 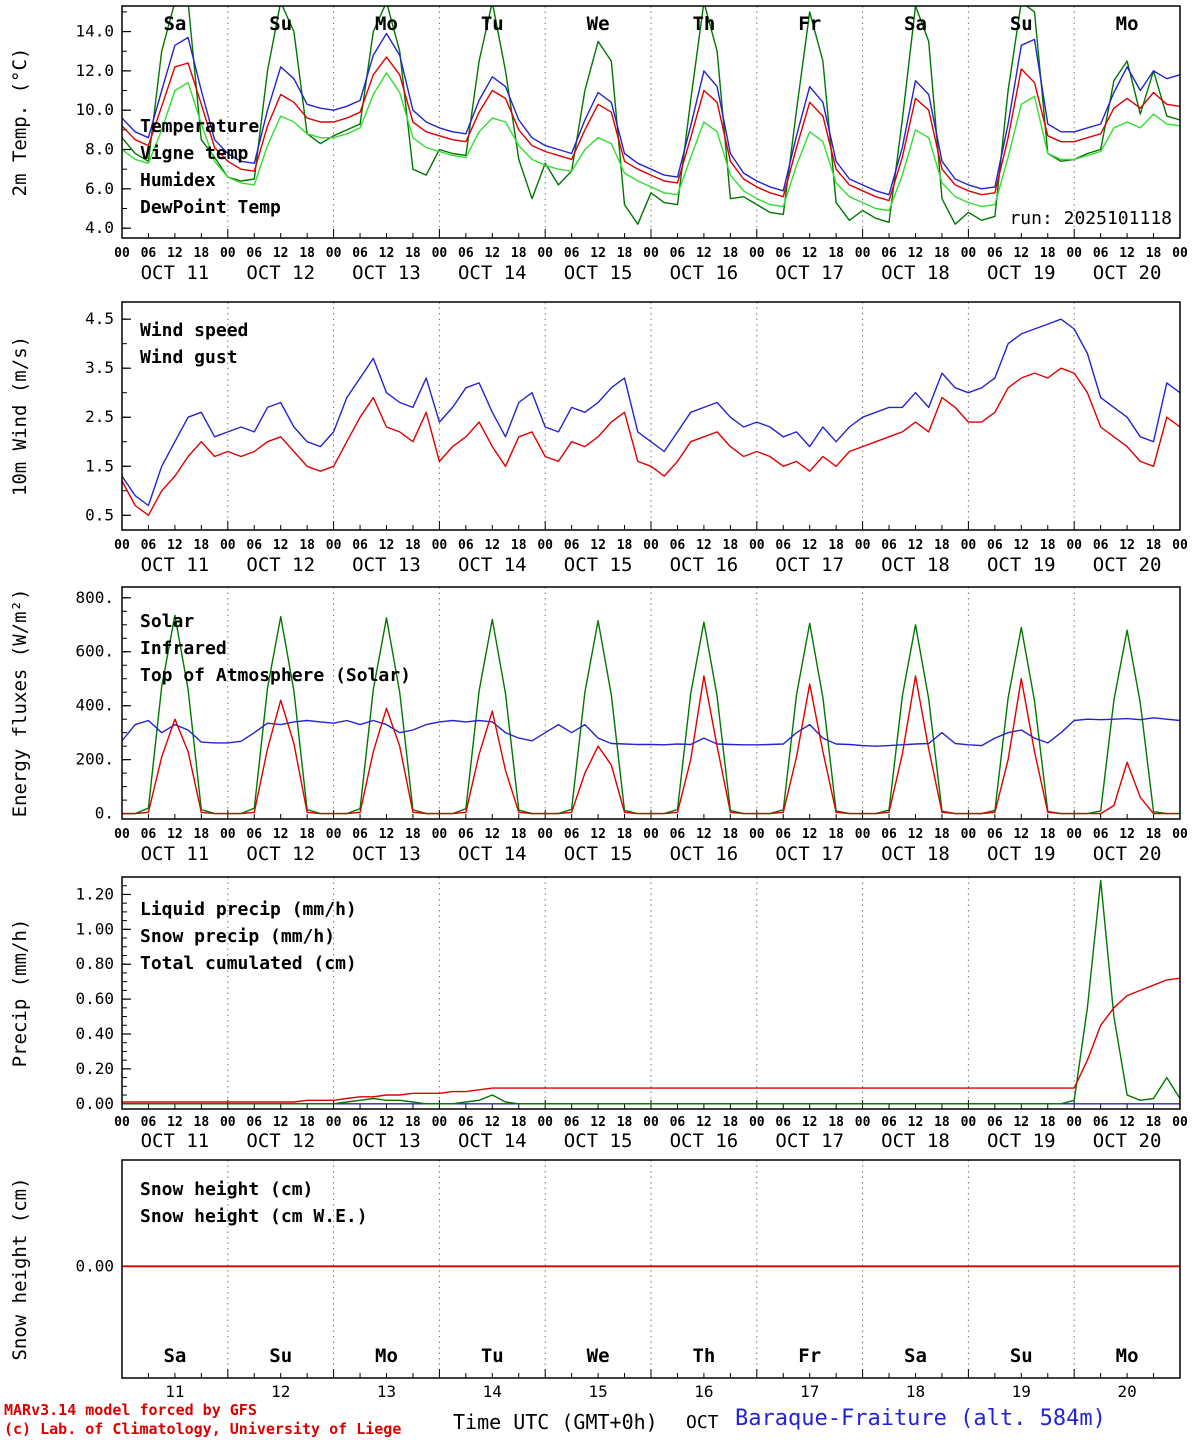 What do you see at coordinates (248, 963) in the screenshot?
I see `svg-text: Total cumulated (cm)` at bounding box center [248, 963].